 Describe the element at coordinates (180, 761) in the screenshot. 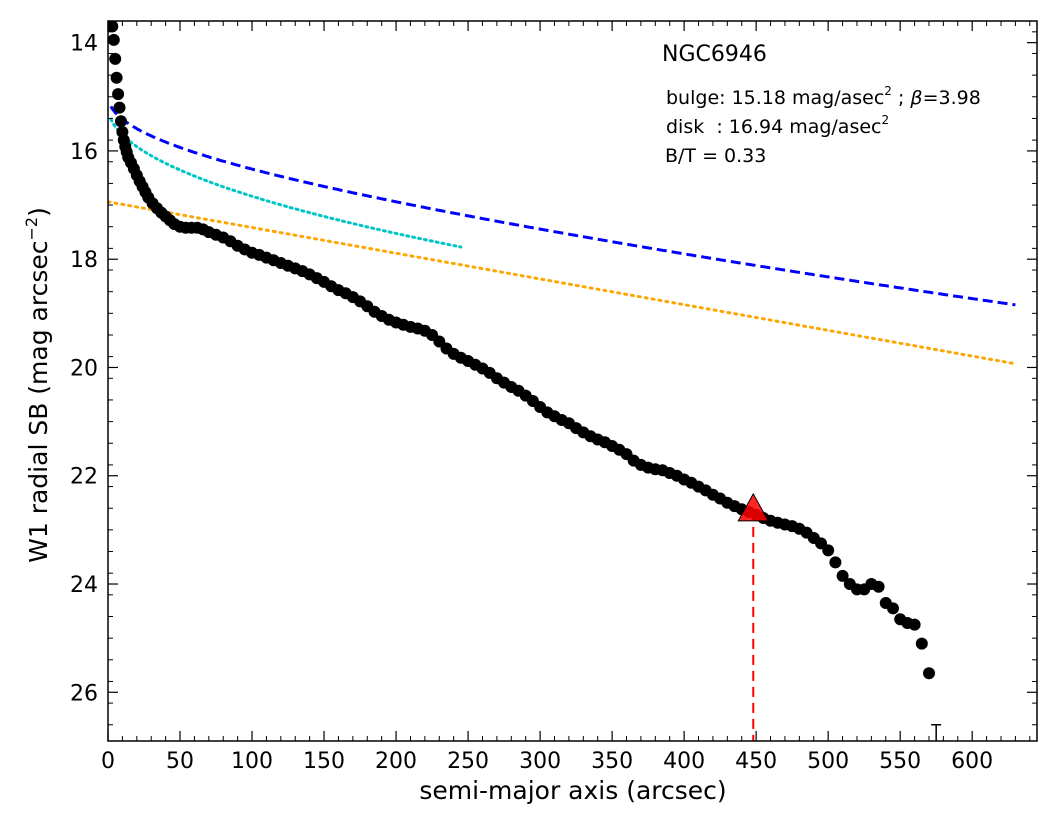

I see `x-tick-label-50: 50` at that location.